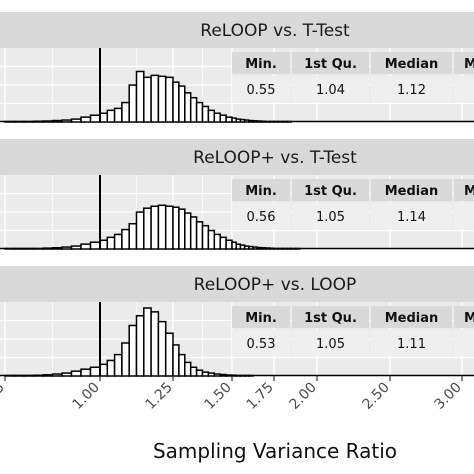  What do you see at coordinates (447, 396) in the screenshot?
I see `x-tick-label: 3.00` at bounding box center [447, 396].